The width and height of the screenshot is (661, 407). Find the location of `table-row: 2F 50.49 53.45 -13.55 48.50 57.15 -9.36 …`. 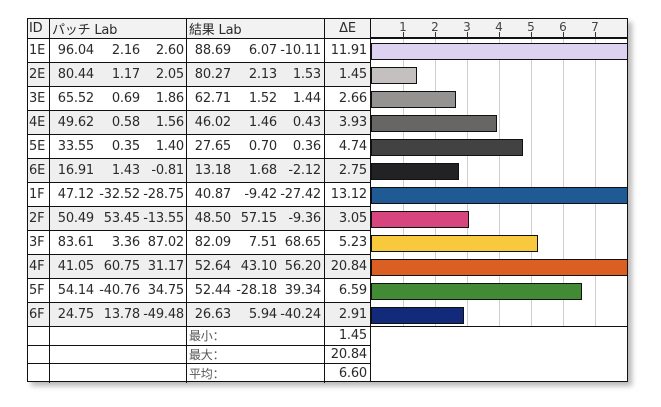

table-row: 2F 50.49 53.45 -13.55 48.50 57.15 -9.36 … is located at coordinates (199, 219).